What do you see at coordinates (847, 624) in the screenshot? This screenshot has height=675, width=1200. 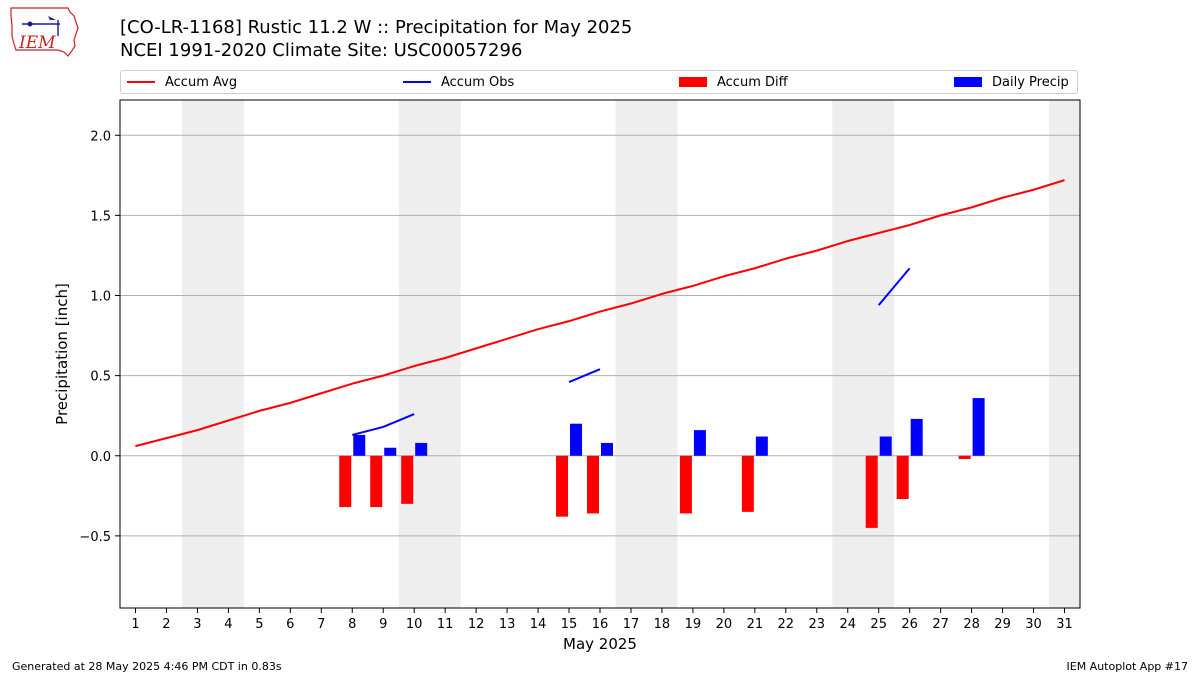 I see `x-tick-label-24: 24` at bounding box center [847, 624].